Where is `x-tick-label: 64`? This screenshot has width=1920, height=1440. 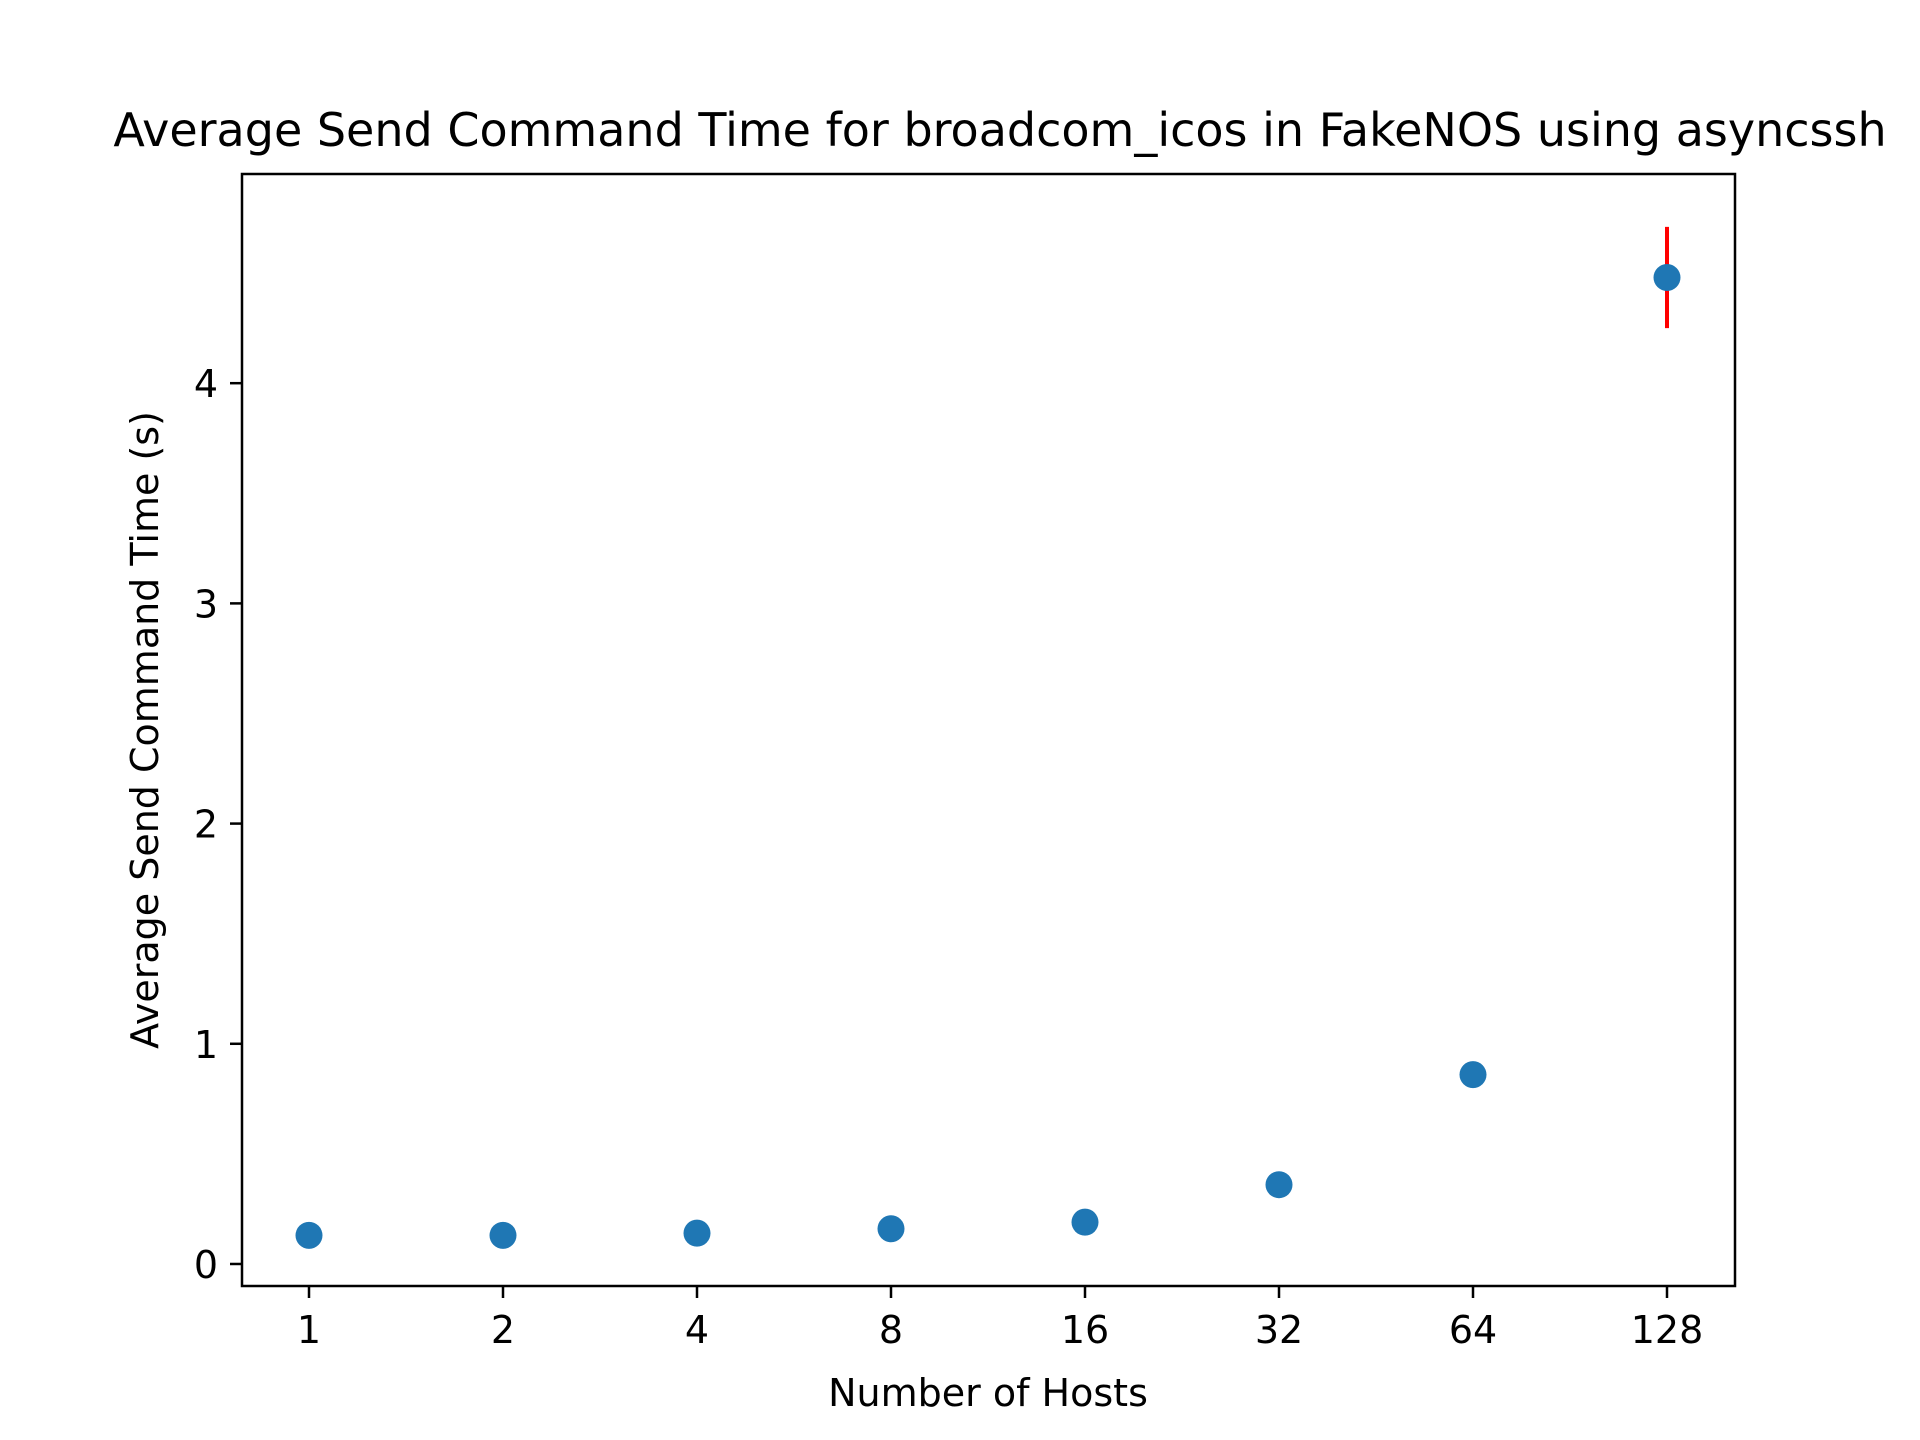
x-tick-label: 64 is located at coordinates (1473, 1330).